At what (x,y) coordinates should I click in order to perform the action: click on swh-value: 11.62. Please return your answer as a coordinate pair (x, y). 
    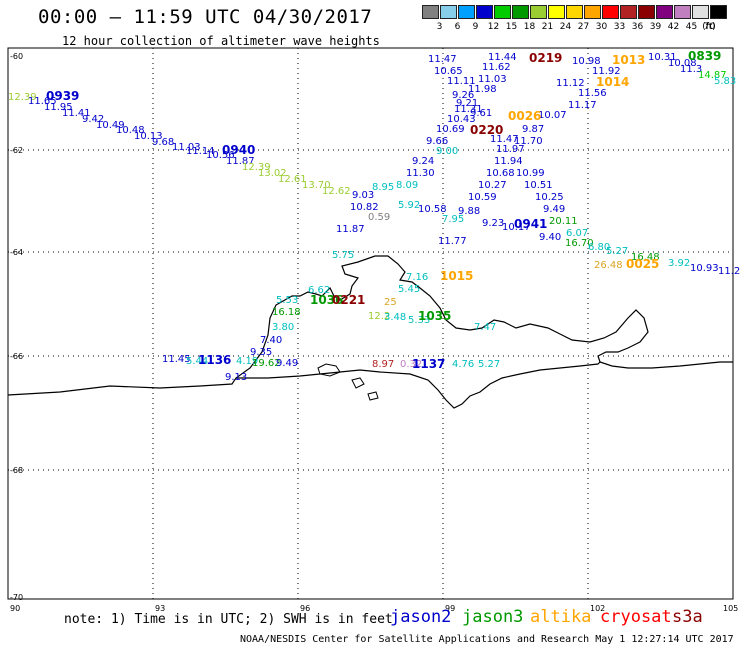
    Looking at the image, I should click on (496, 67).